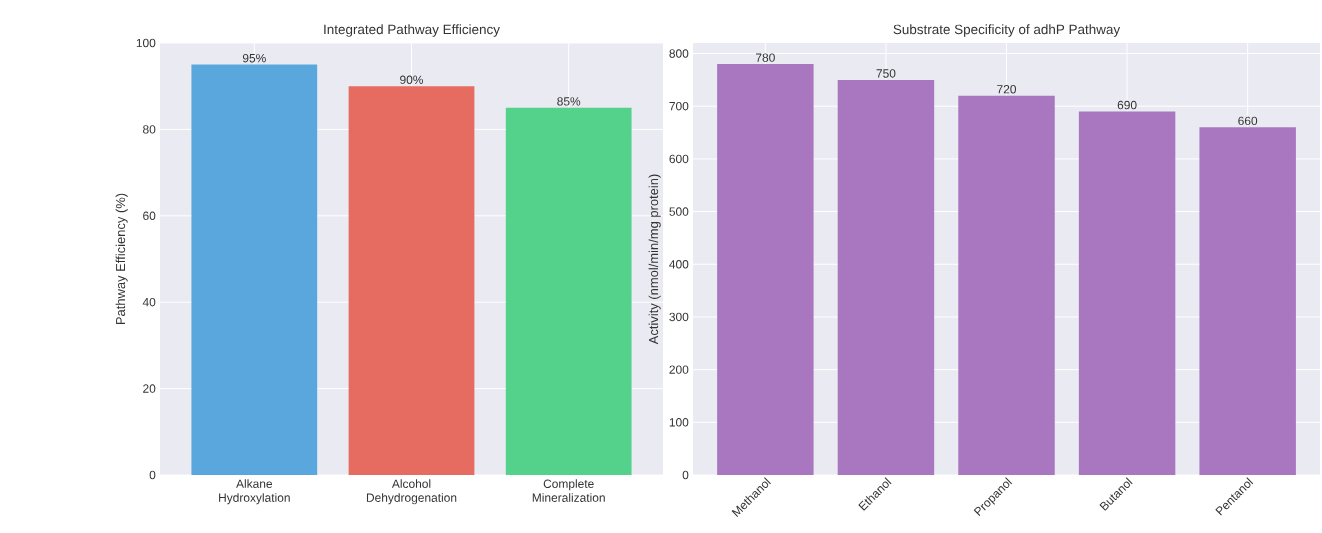 The width and height of the screenshot is (1322, 533). I want to click on x-tick-label: Alcohol Dehydrogenation, so click(411, 492).